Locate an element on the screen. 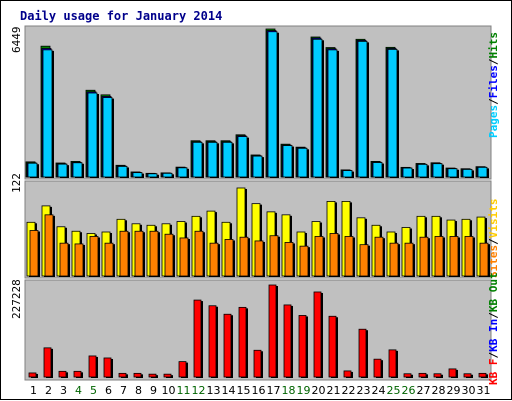 This screenshot has height=401, width=512. x-tick-day-28: 28 is located at coordinates (439, 390).